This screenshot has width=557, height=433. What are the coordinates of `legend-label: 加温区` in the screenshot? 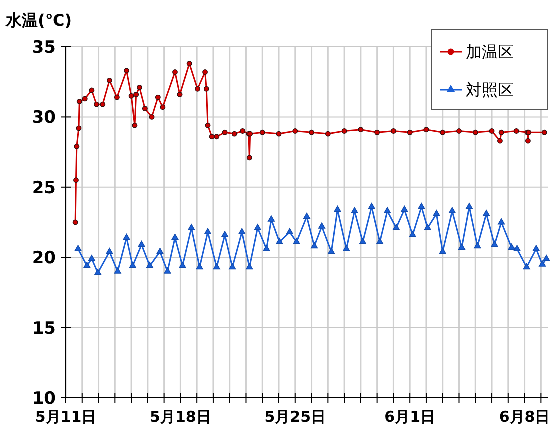 It's located at (490, 52).